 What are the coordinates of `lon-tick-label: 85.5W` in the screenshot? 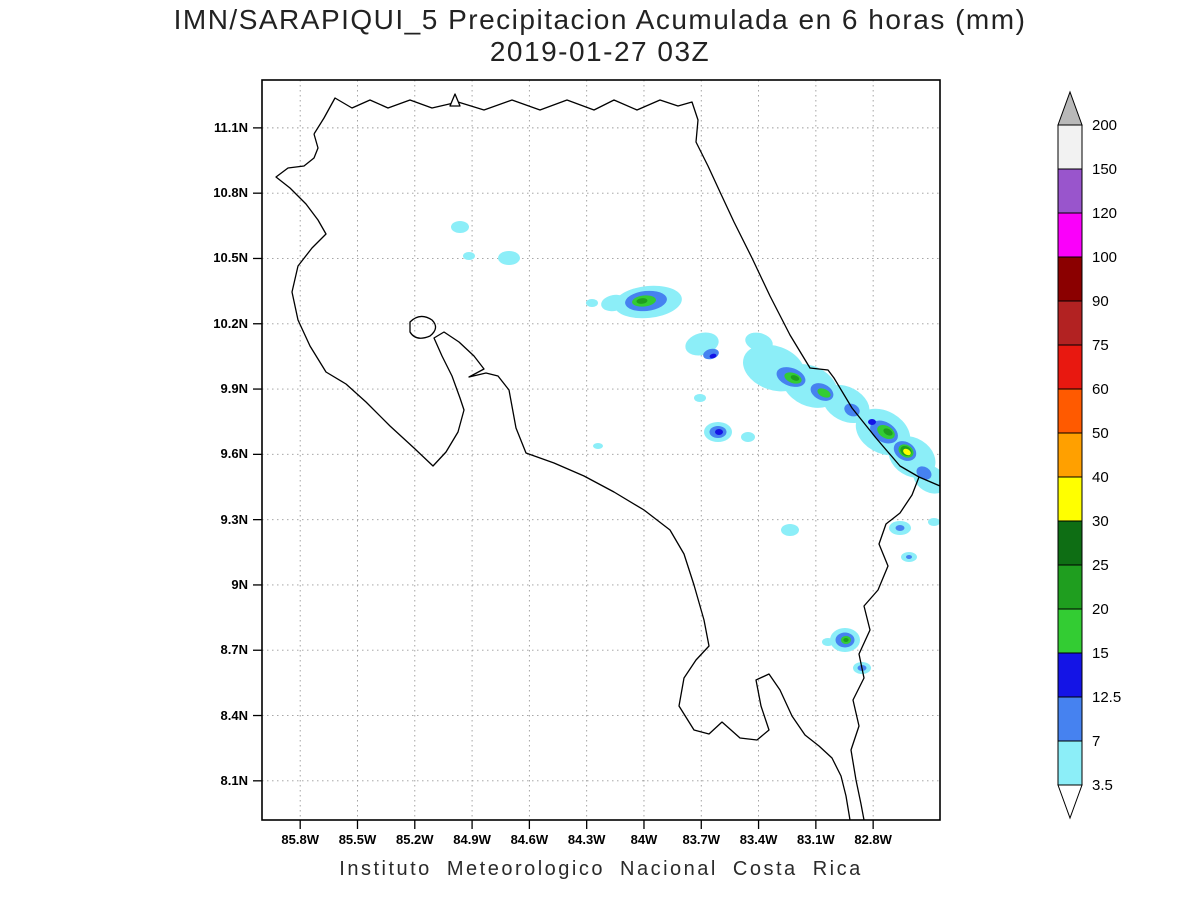 It's located at (357, 839).